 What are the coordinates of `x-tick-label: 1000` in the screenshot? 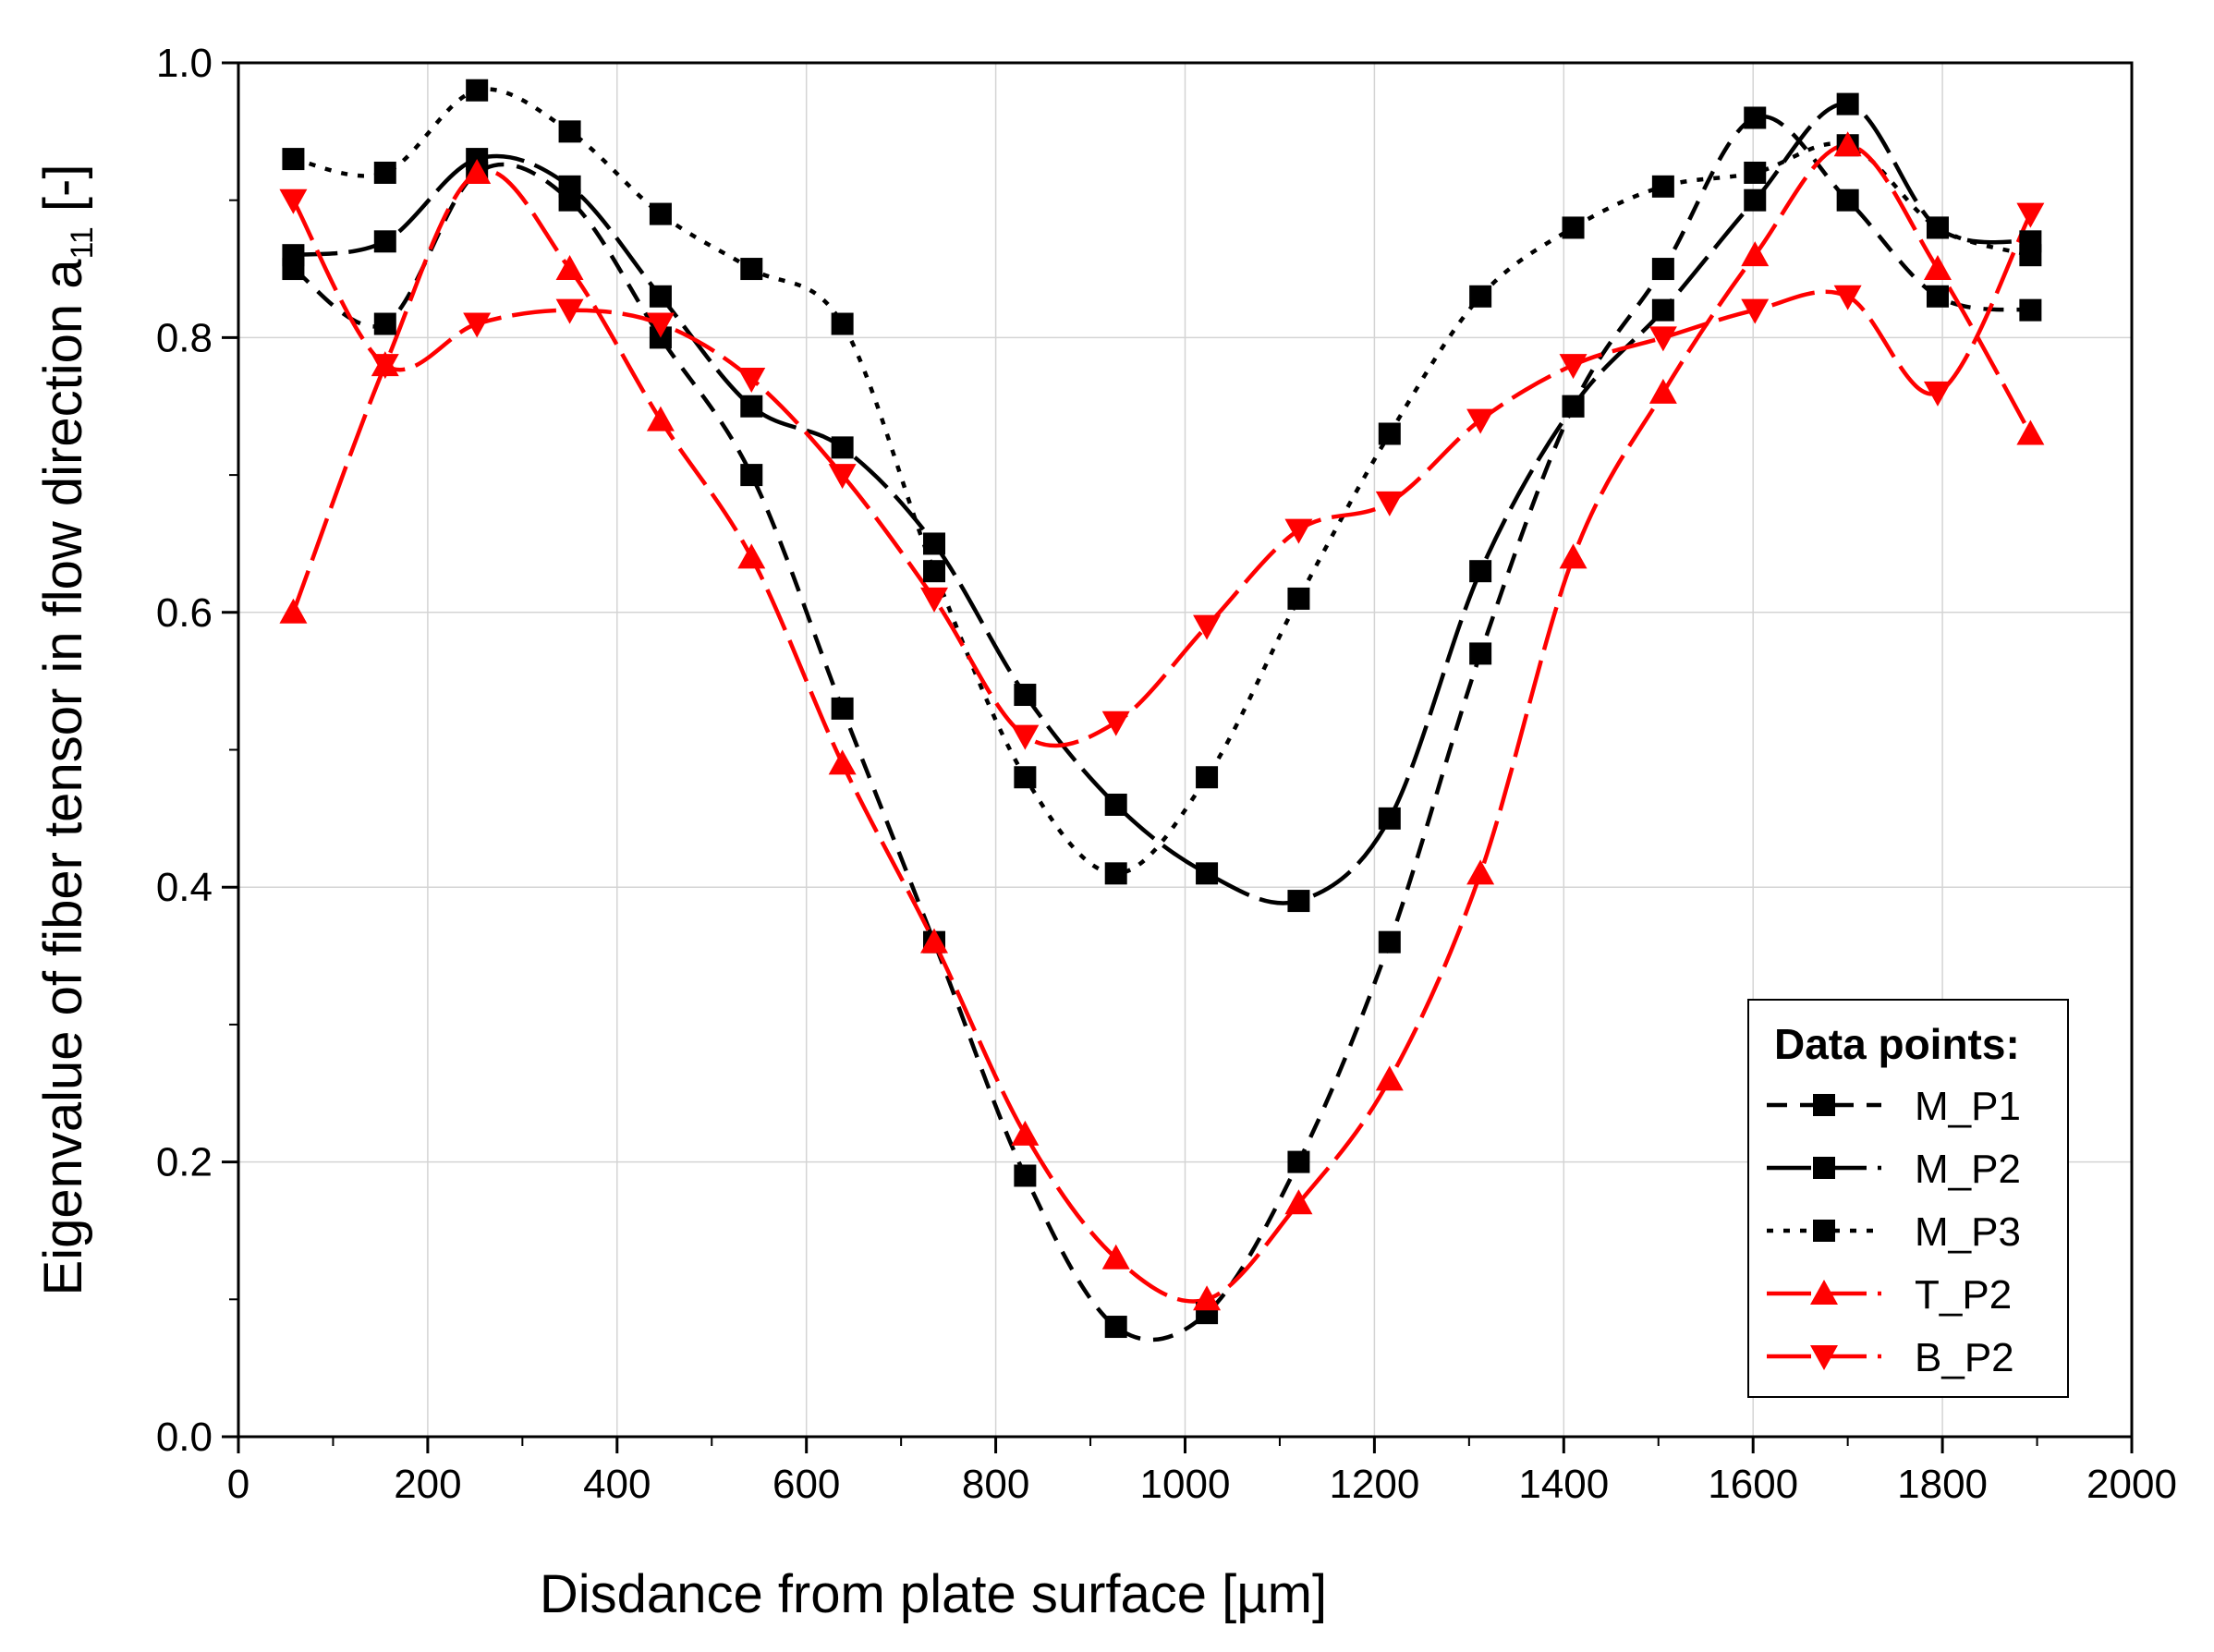 It's located at (1185, 1484).